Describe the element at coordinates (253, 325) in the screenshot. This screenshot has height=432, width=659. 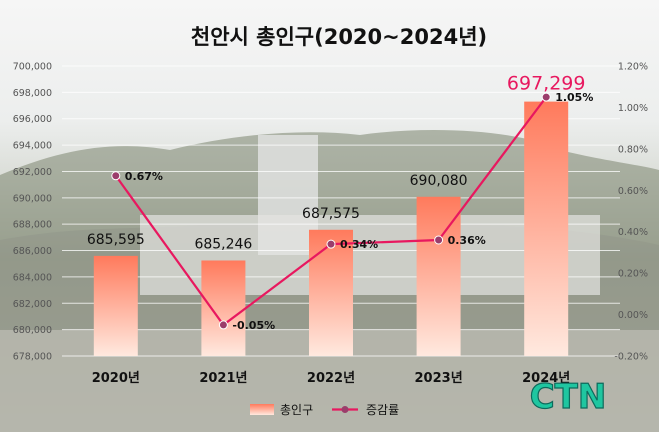
I see `line-value-label: -0.05%` at that location.